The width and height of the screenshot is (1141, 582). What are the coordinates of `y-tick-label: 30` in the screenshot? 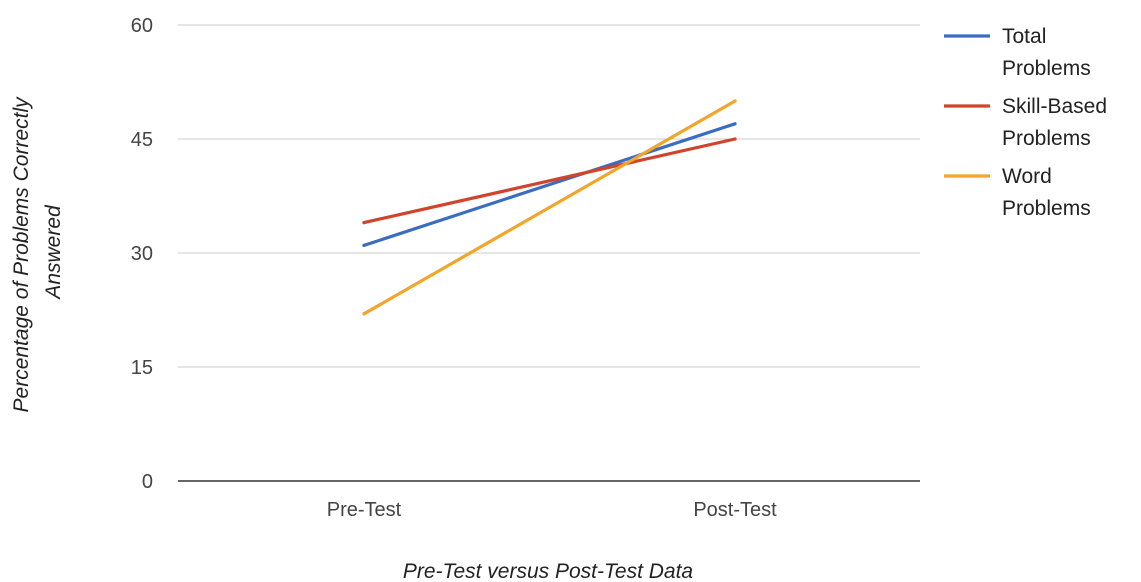 It's located at (142, 254).